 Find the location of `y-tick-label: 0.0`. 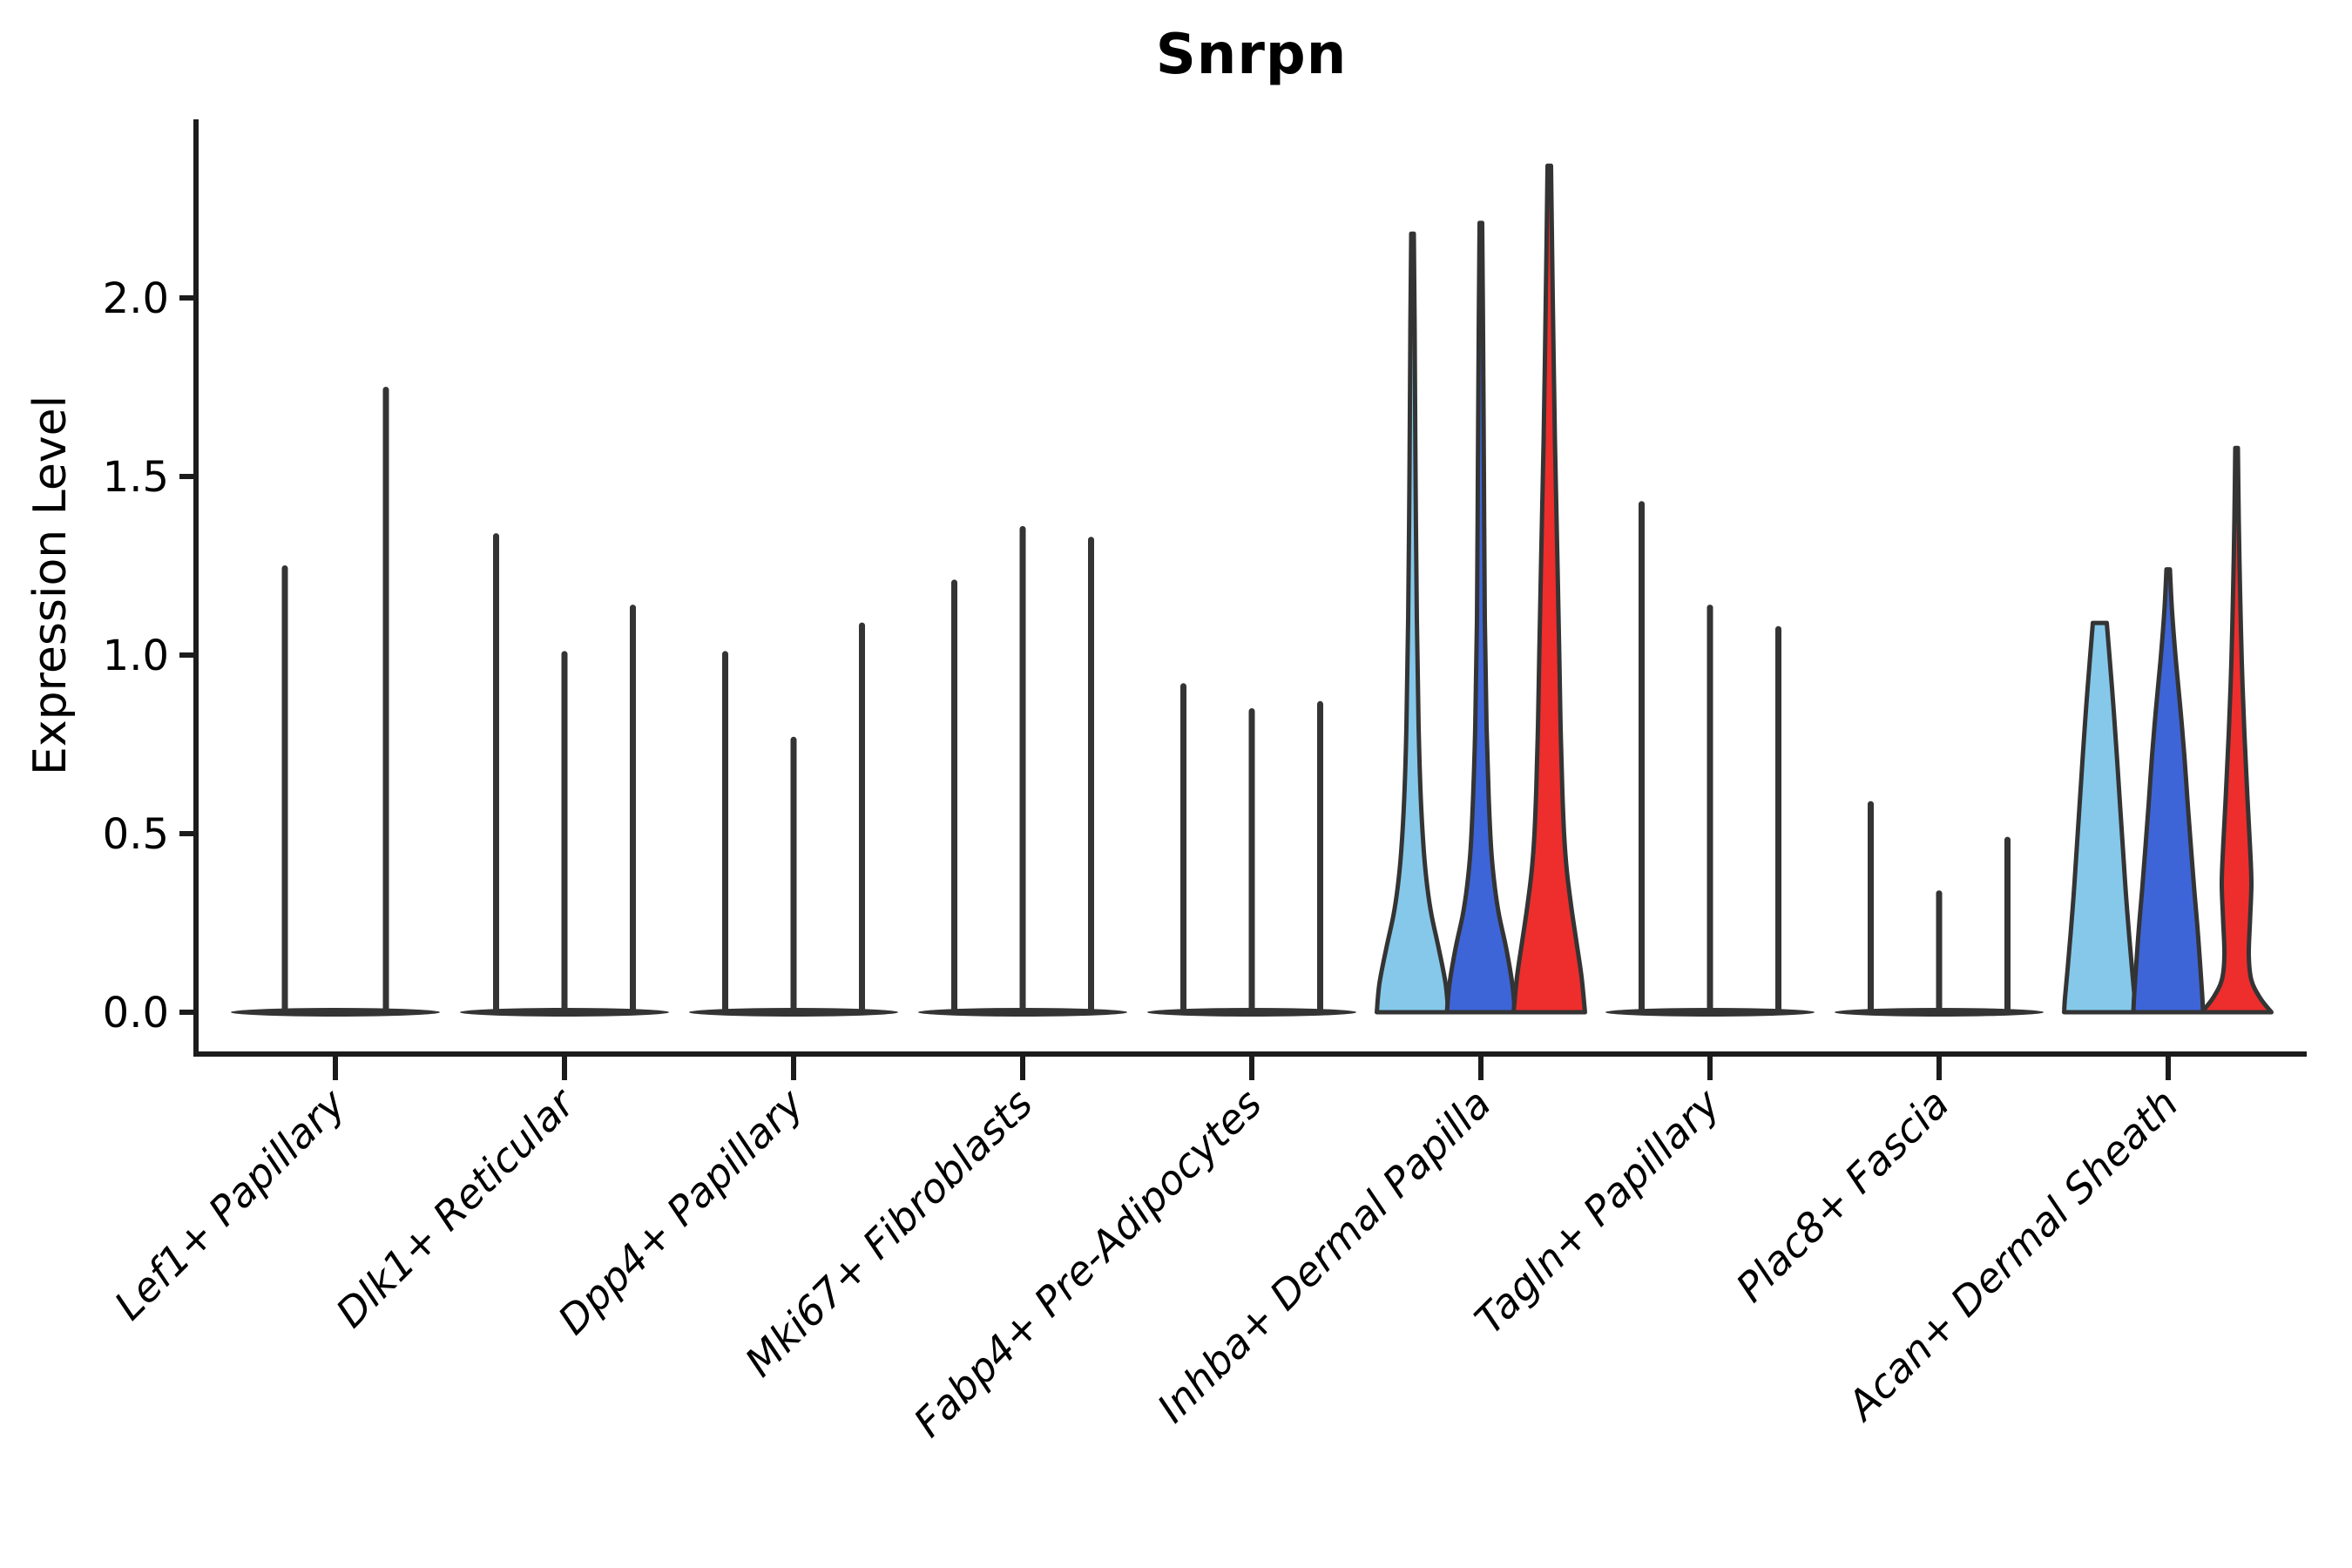

y-tick-label: 0.0 is located at coordinates (136, 1013).